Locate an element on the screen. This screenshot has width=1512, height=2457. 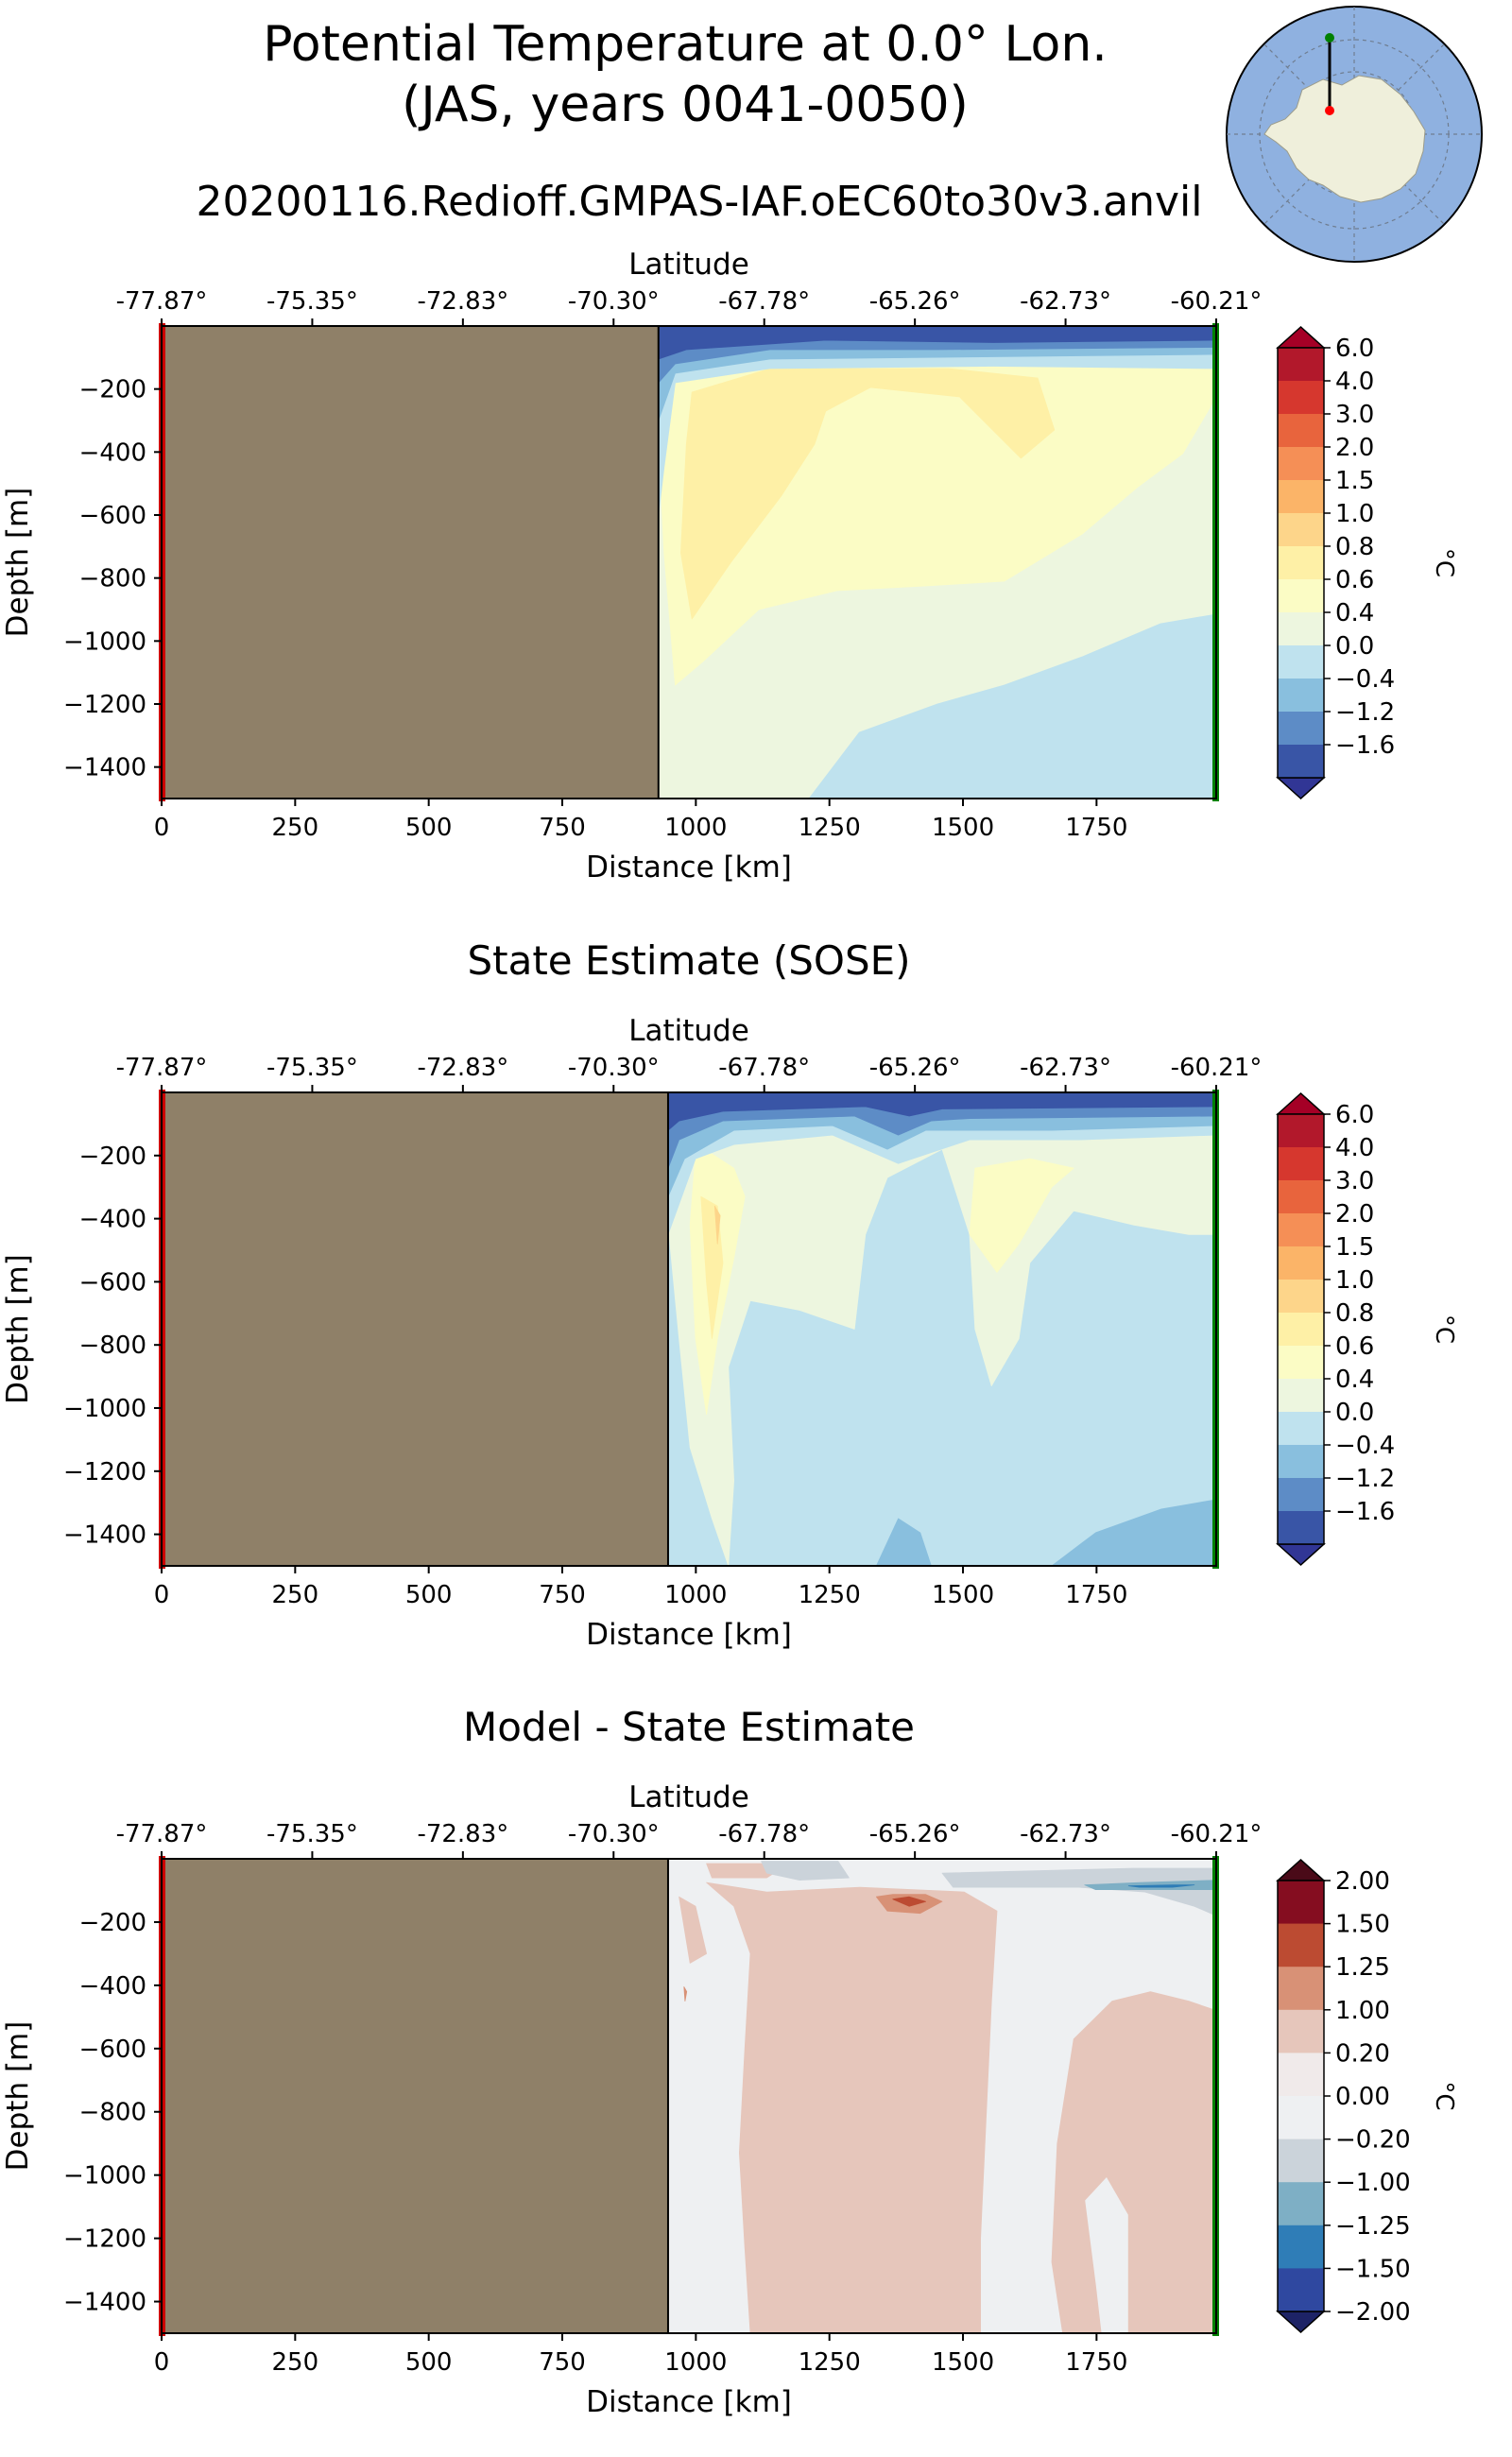
colorbar-tick-label: 1.25 is located at coordinates (1362, 1967).